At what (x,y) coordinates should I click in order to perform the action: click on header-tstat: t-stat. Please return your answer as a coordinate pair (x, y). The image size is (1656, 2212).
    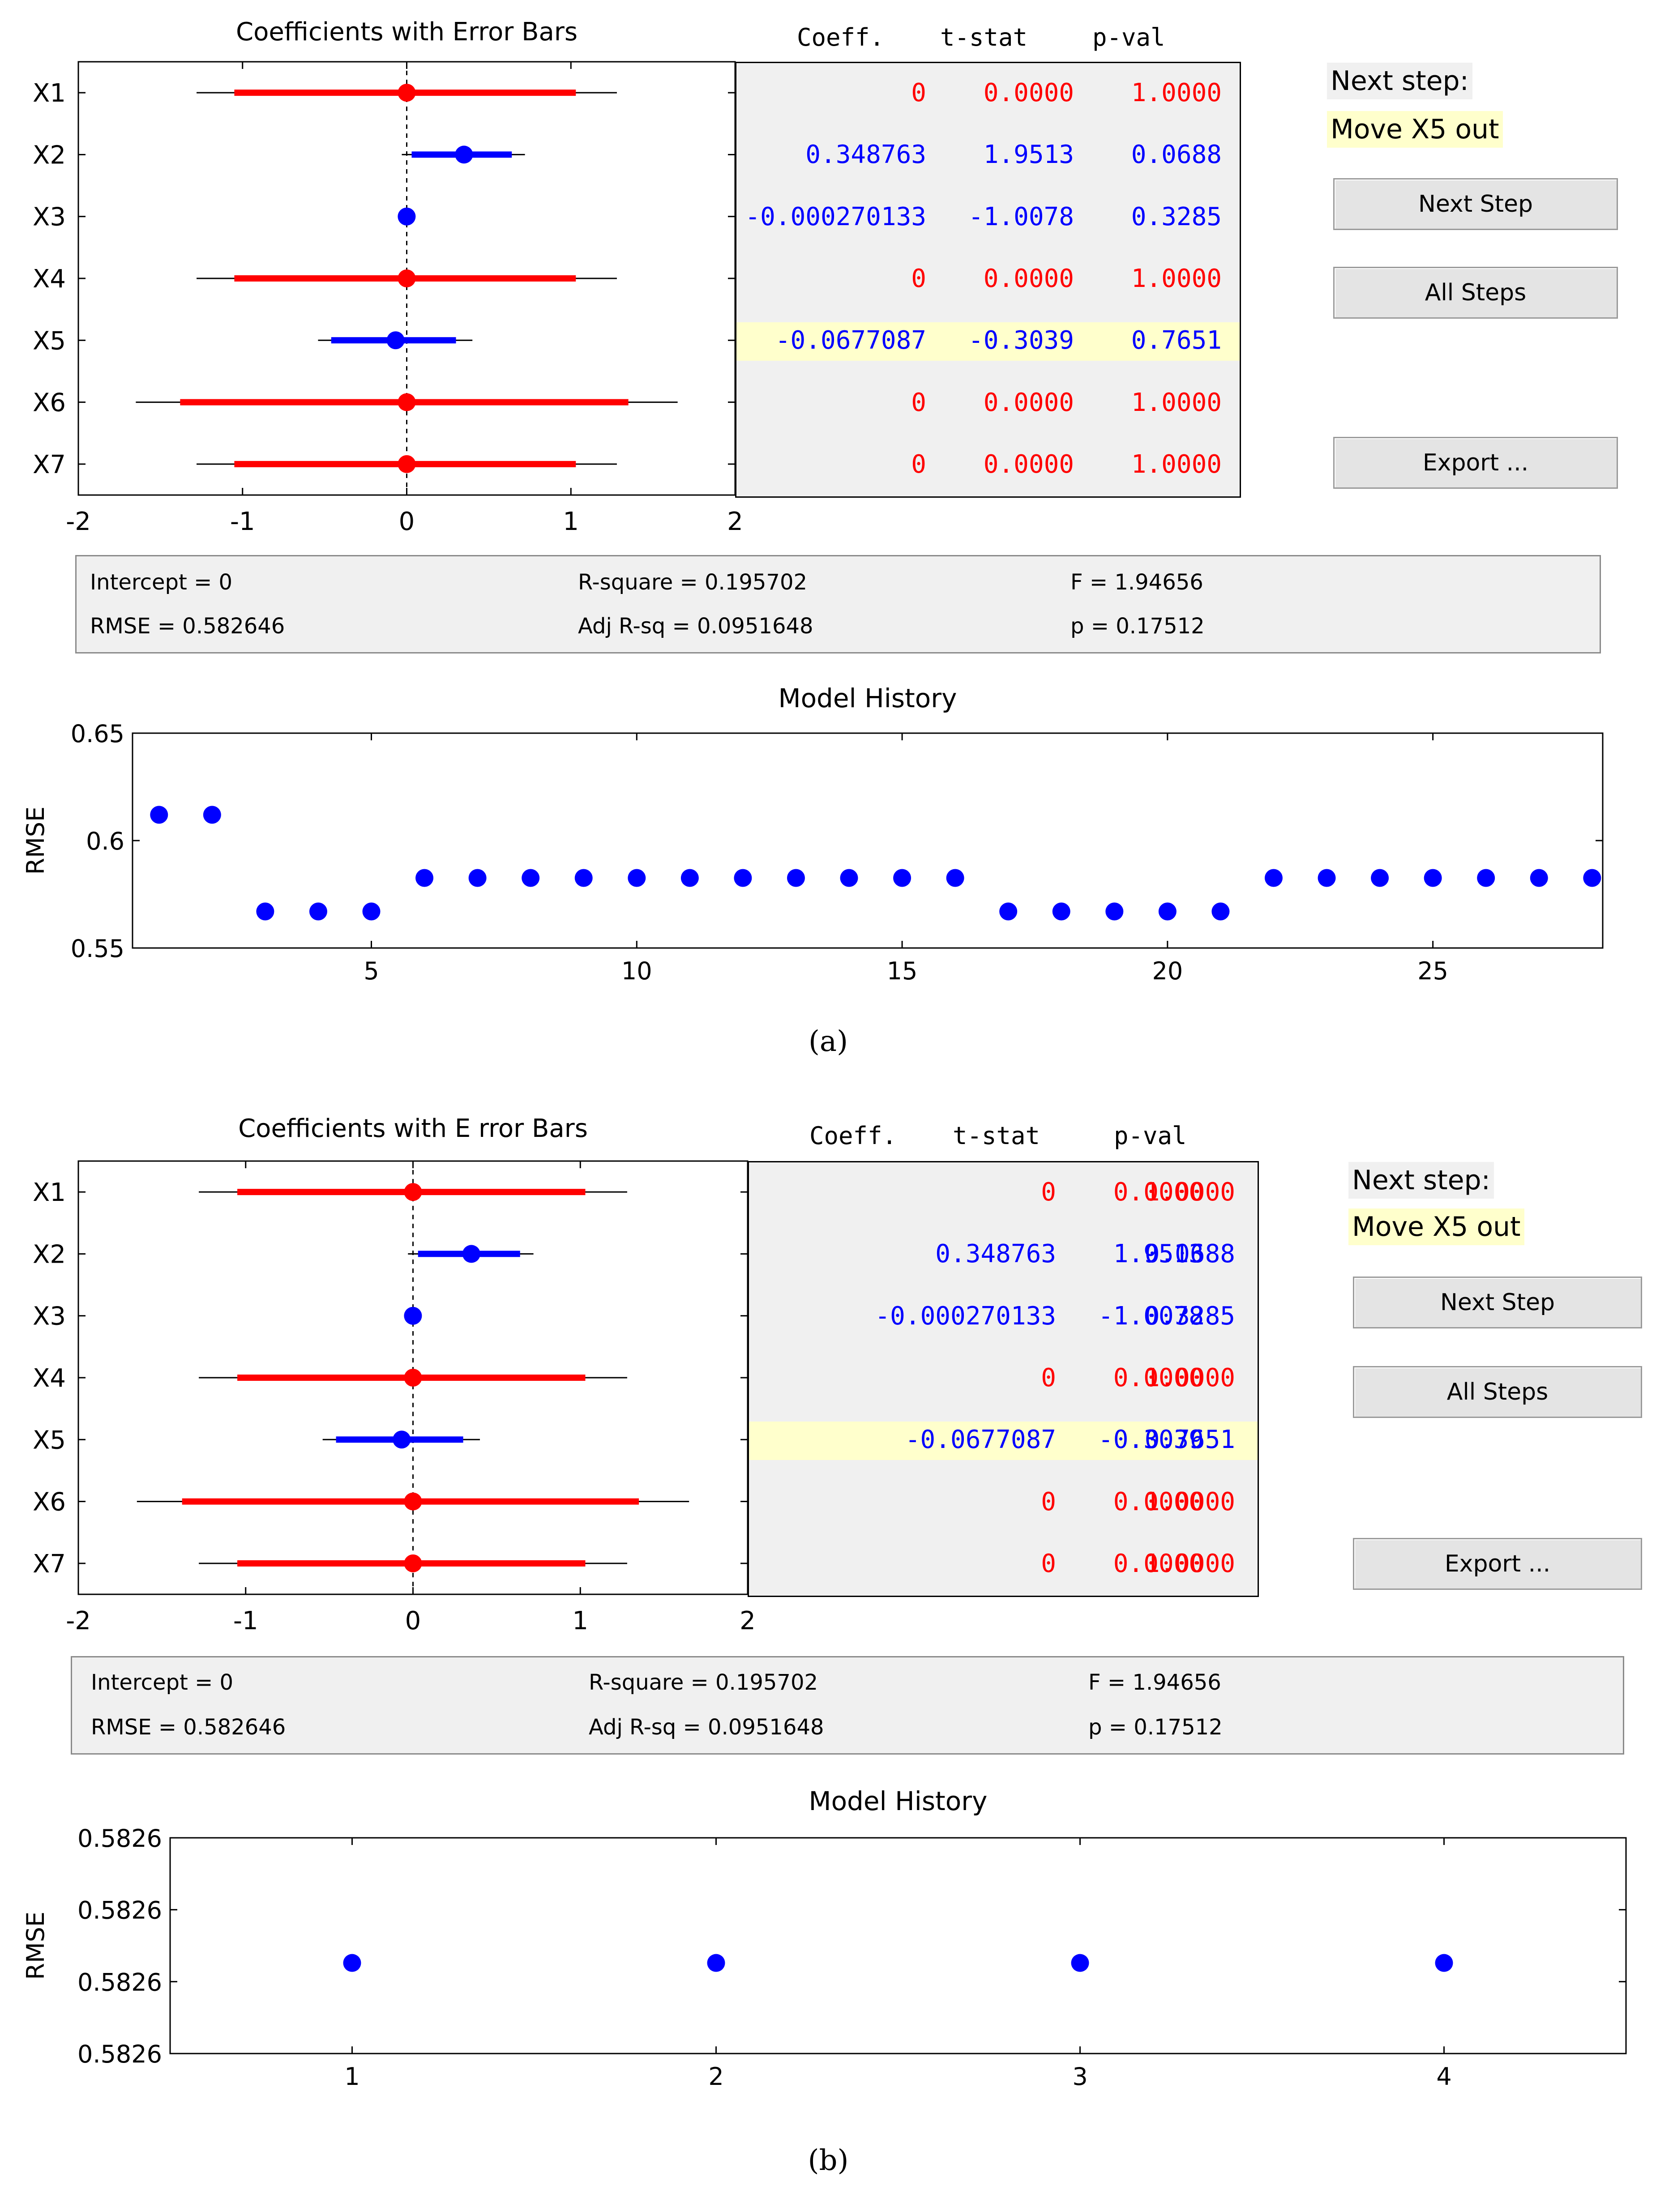
    Looking at the image, I should click on (997, 1136).